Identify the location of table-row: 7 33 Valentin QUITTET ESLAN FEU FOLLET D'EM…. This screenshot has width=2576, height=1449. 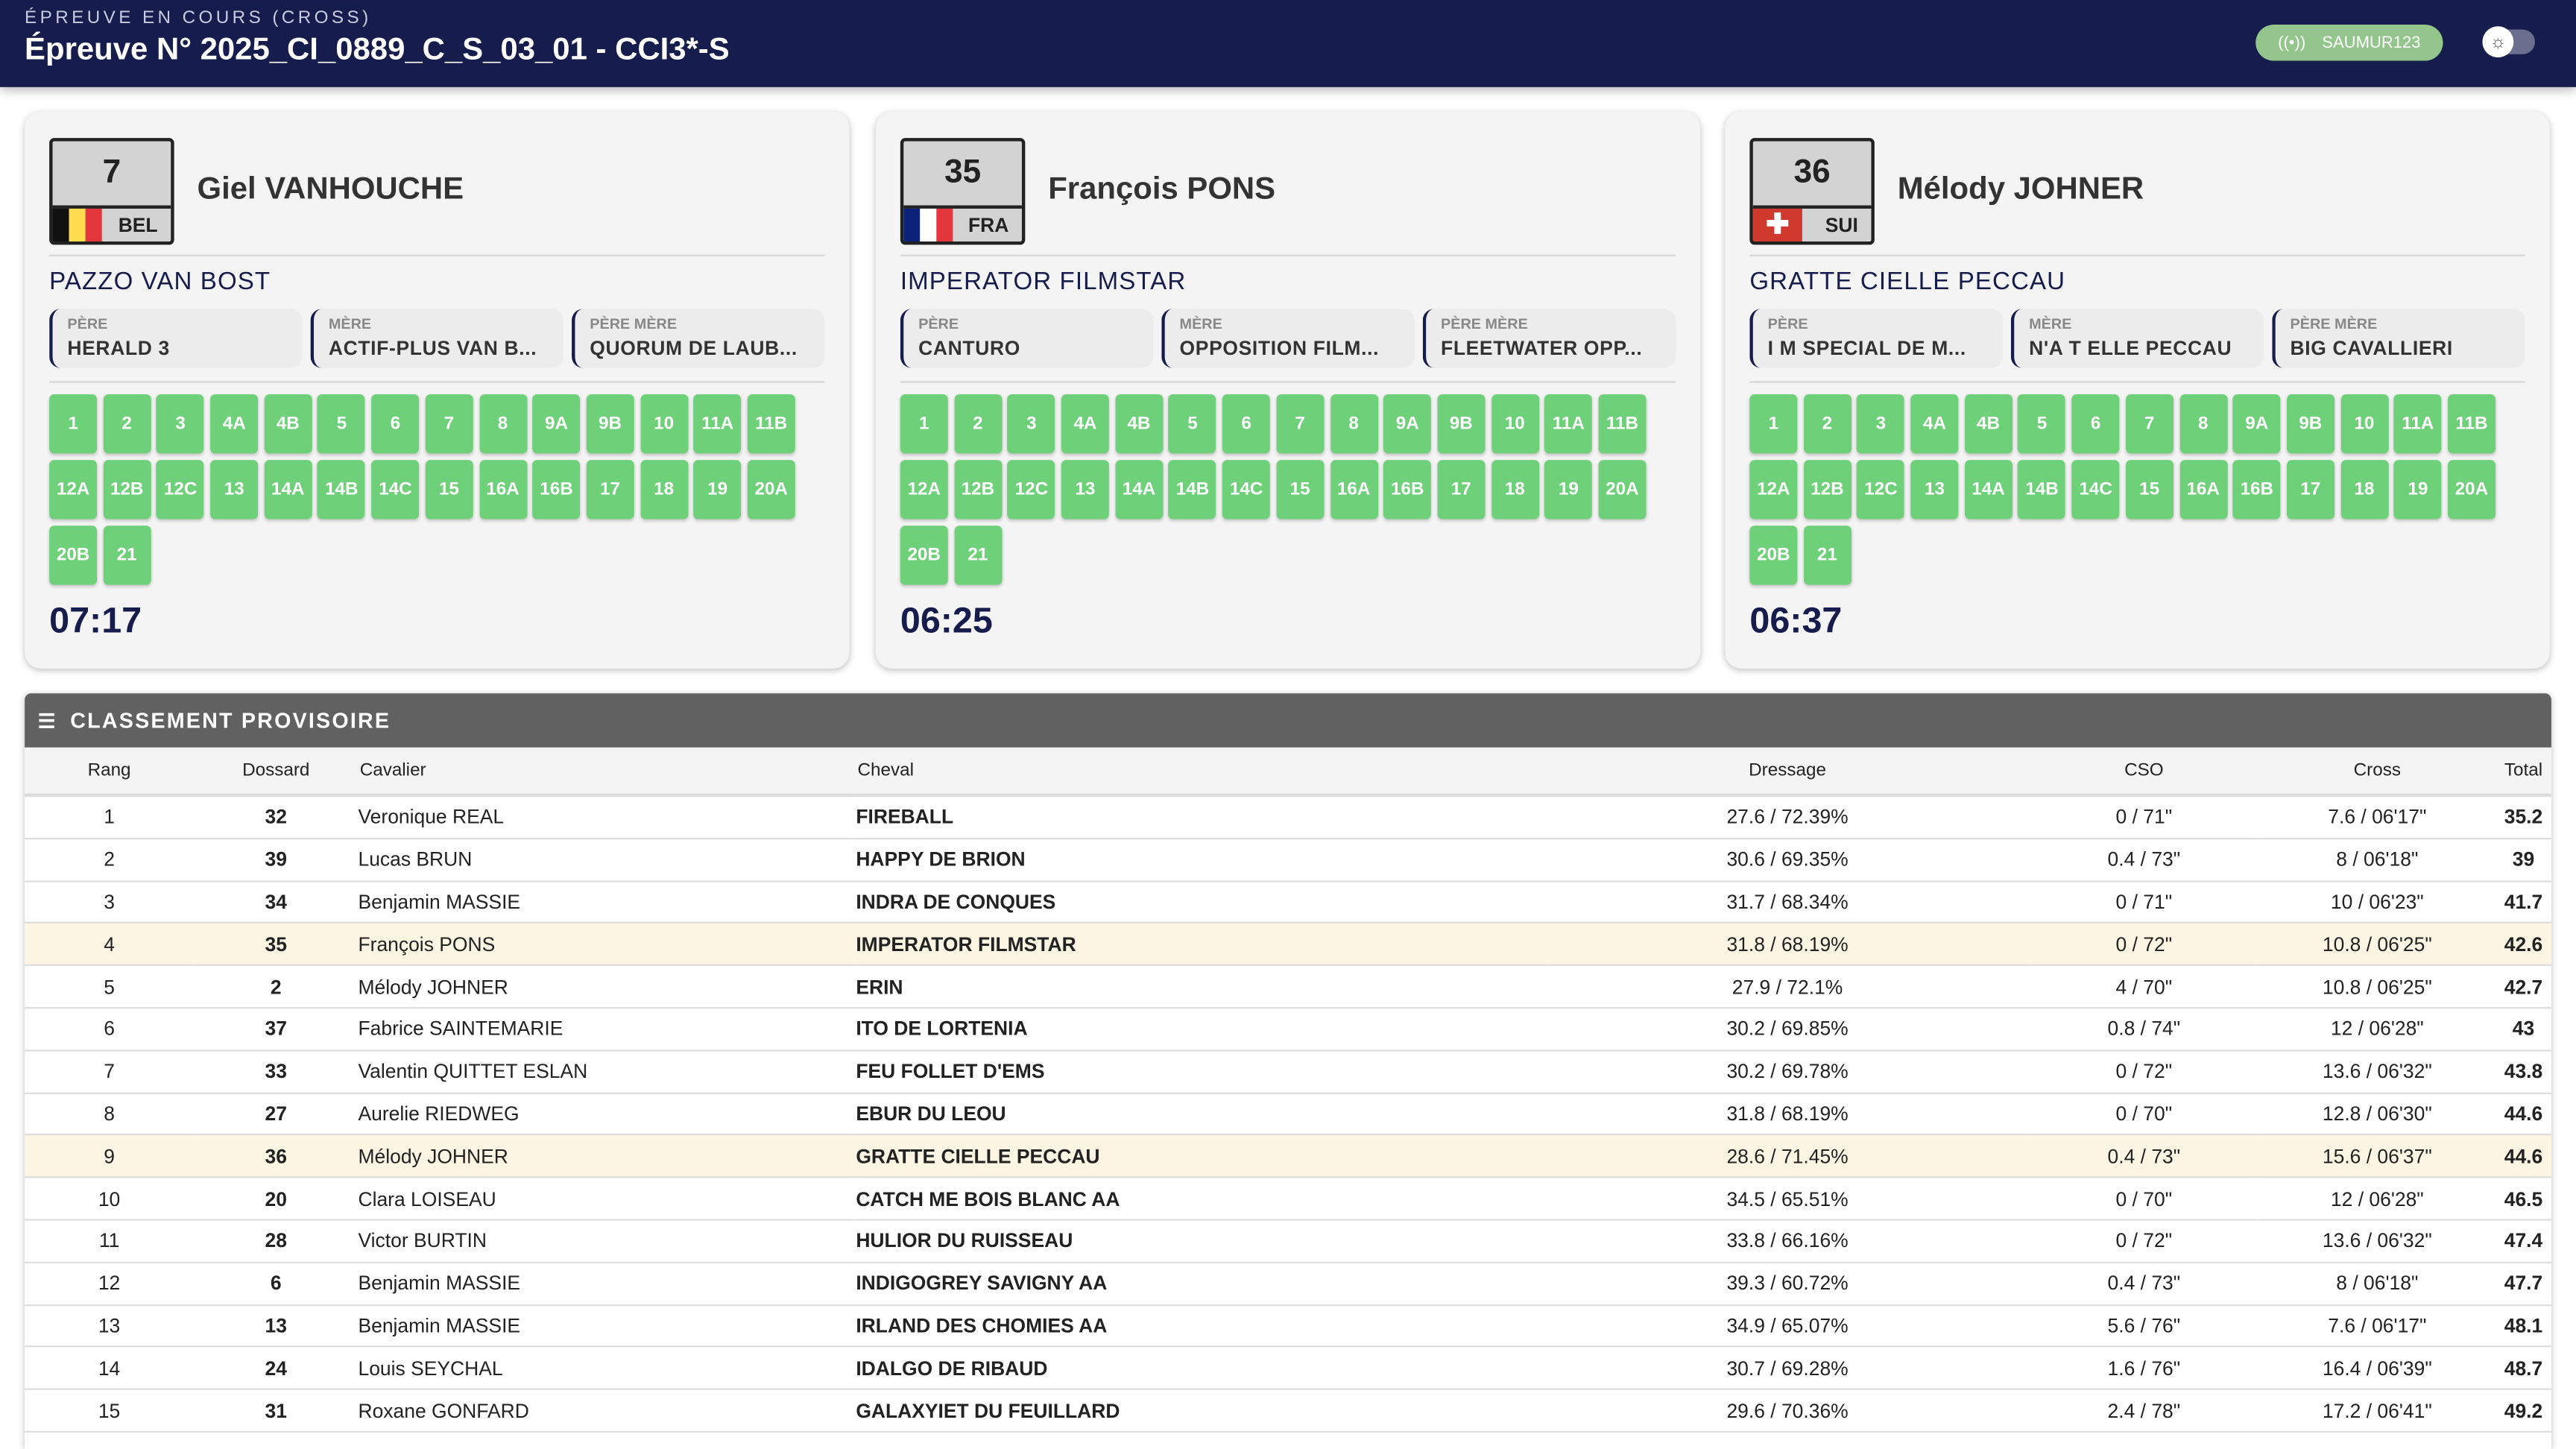
(1288, 1071).